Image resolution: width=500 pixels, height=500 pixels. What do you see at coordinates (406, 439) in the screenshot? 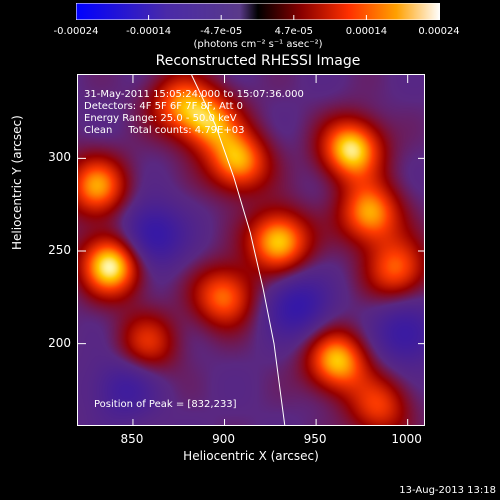
I see `x-tick-label: 1000` at bounding box center [406, 439].